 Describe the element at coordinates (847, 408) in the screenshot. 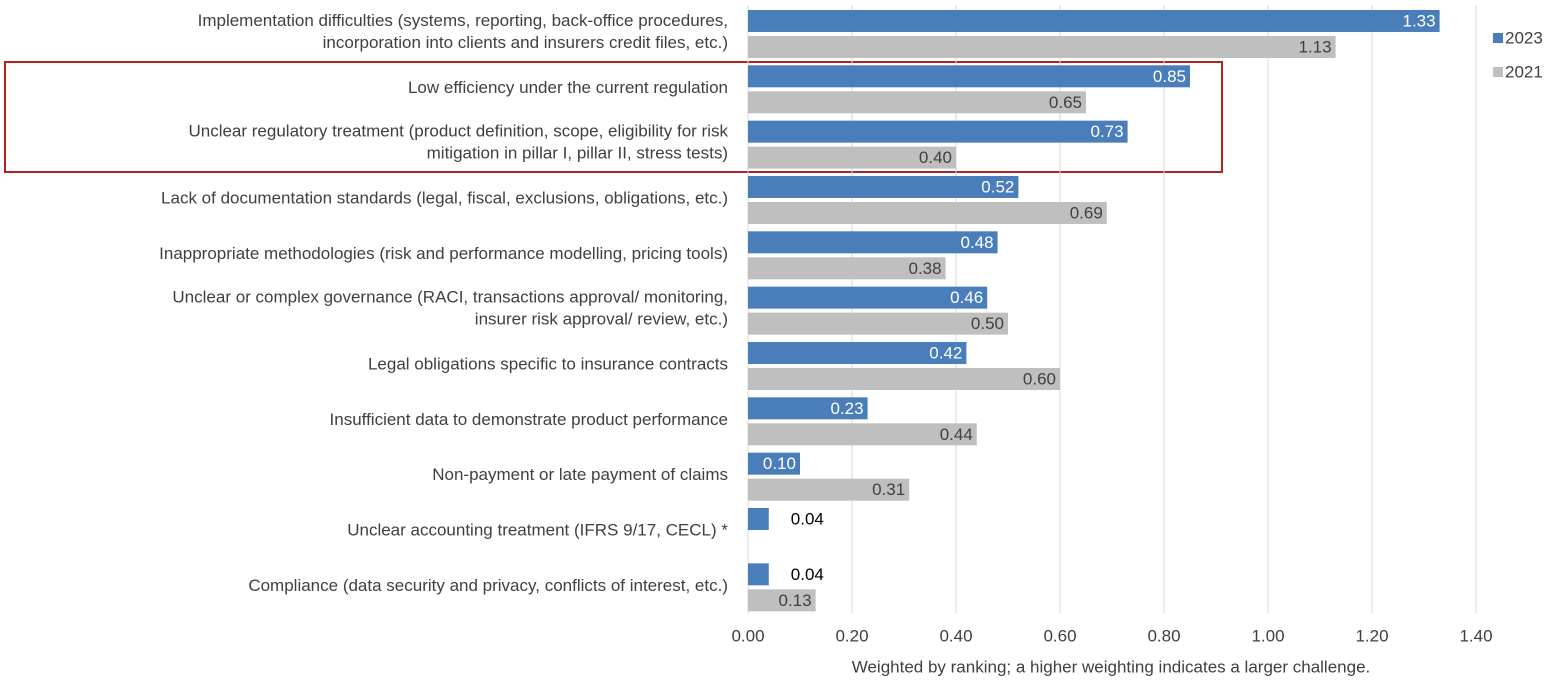

I see `data-label: 0.23` at that location.